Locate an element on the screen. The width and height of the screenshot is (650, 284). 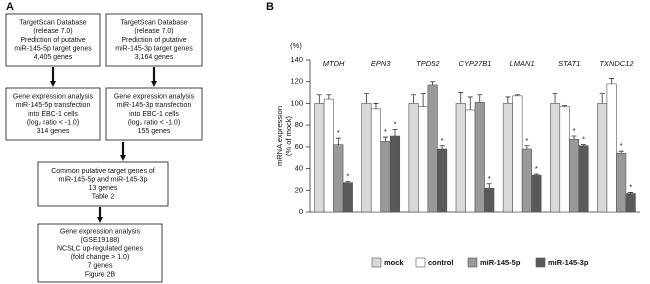
flow-text: Prediction of putative is located at coordinates (52, 40).